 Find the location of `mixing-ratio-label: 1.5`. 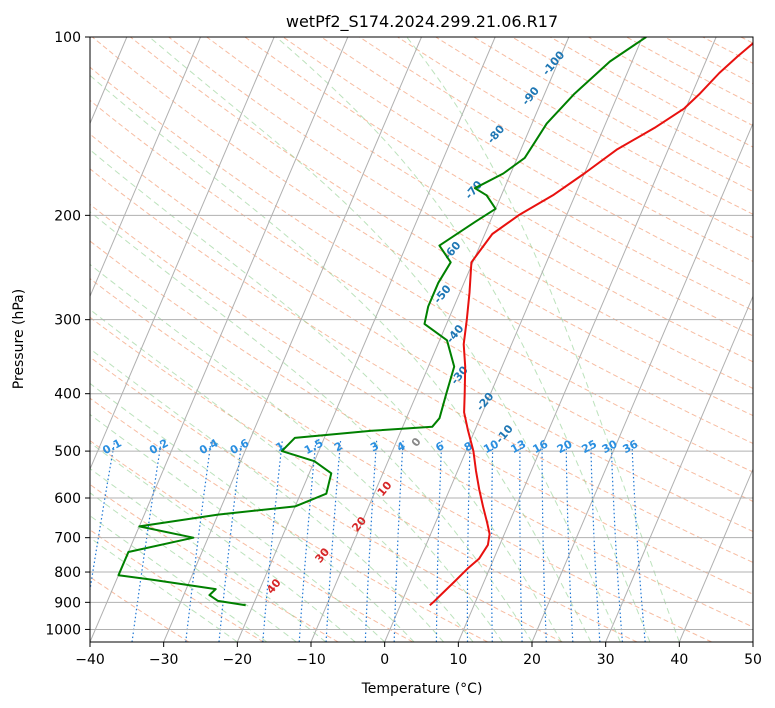

mixing-ratio-label: 1.5 is located at coordinates (313, 446).